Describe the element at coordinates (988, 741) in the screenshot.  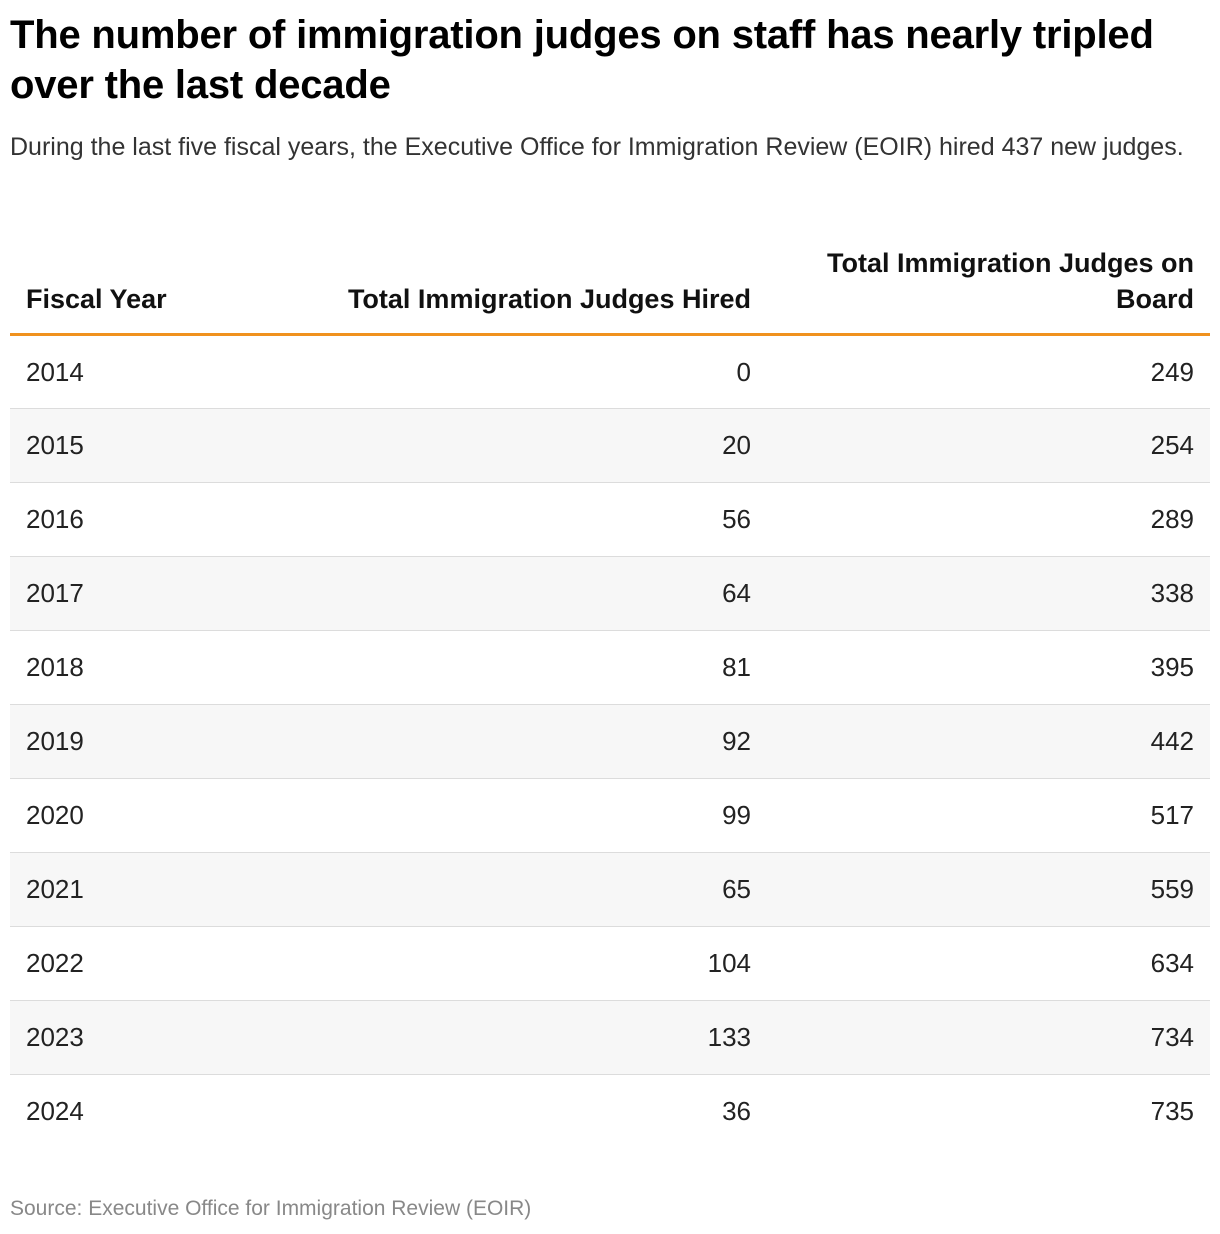
I see `cell-judges-on-board: 442` at that location.